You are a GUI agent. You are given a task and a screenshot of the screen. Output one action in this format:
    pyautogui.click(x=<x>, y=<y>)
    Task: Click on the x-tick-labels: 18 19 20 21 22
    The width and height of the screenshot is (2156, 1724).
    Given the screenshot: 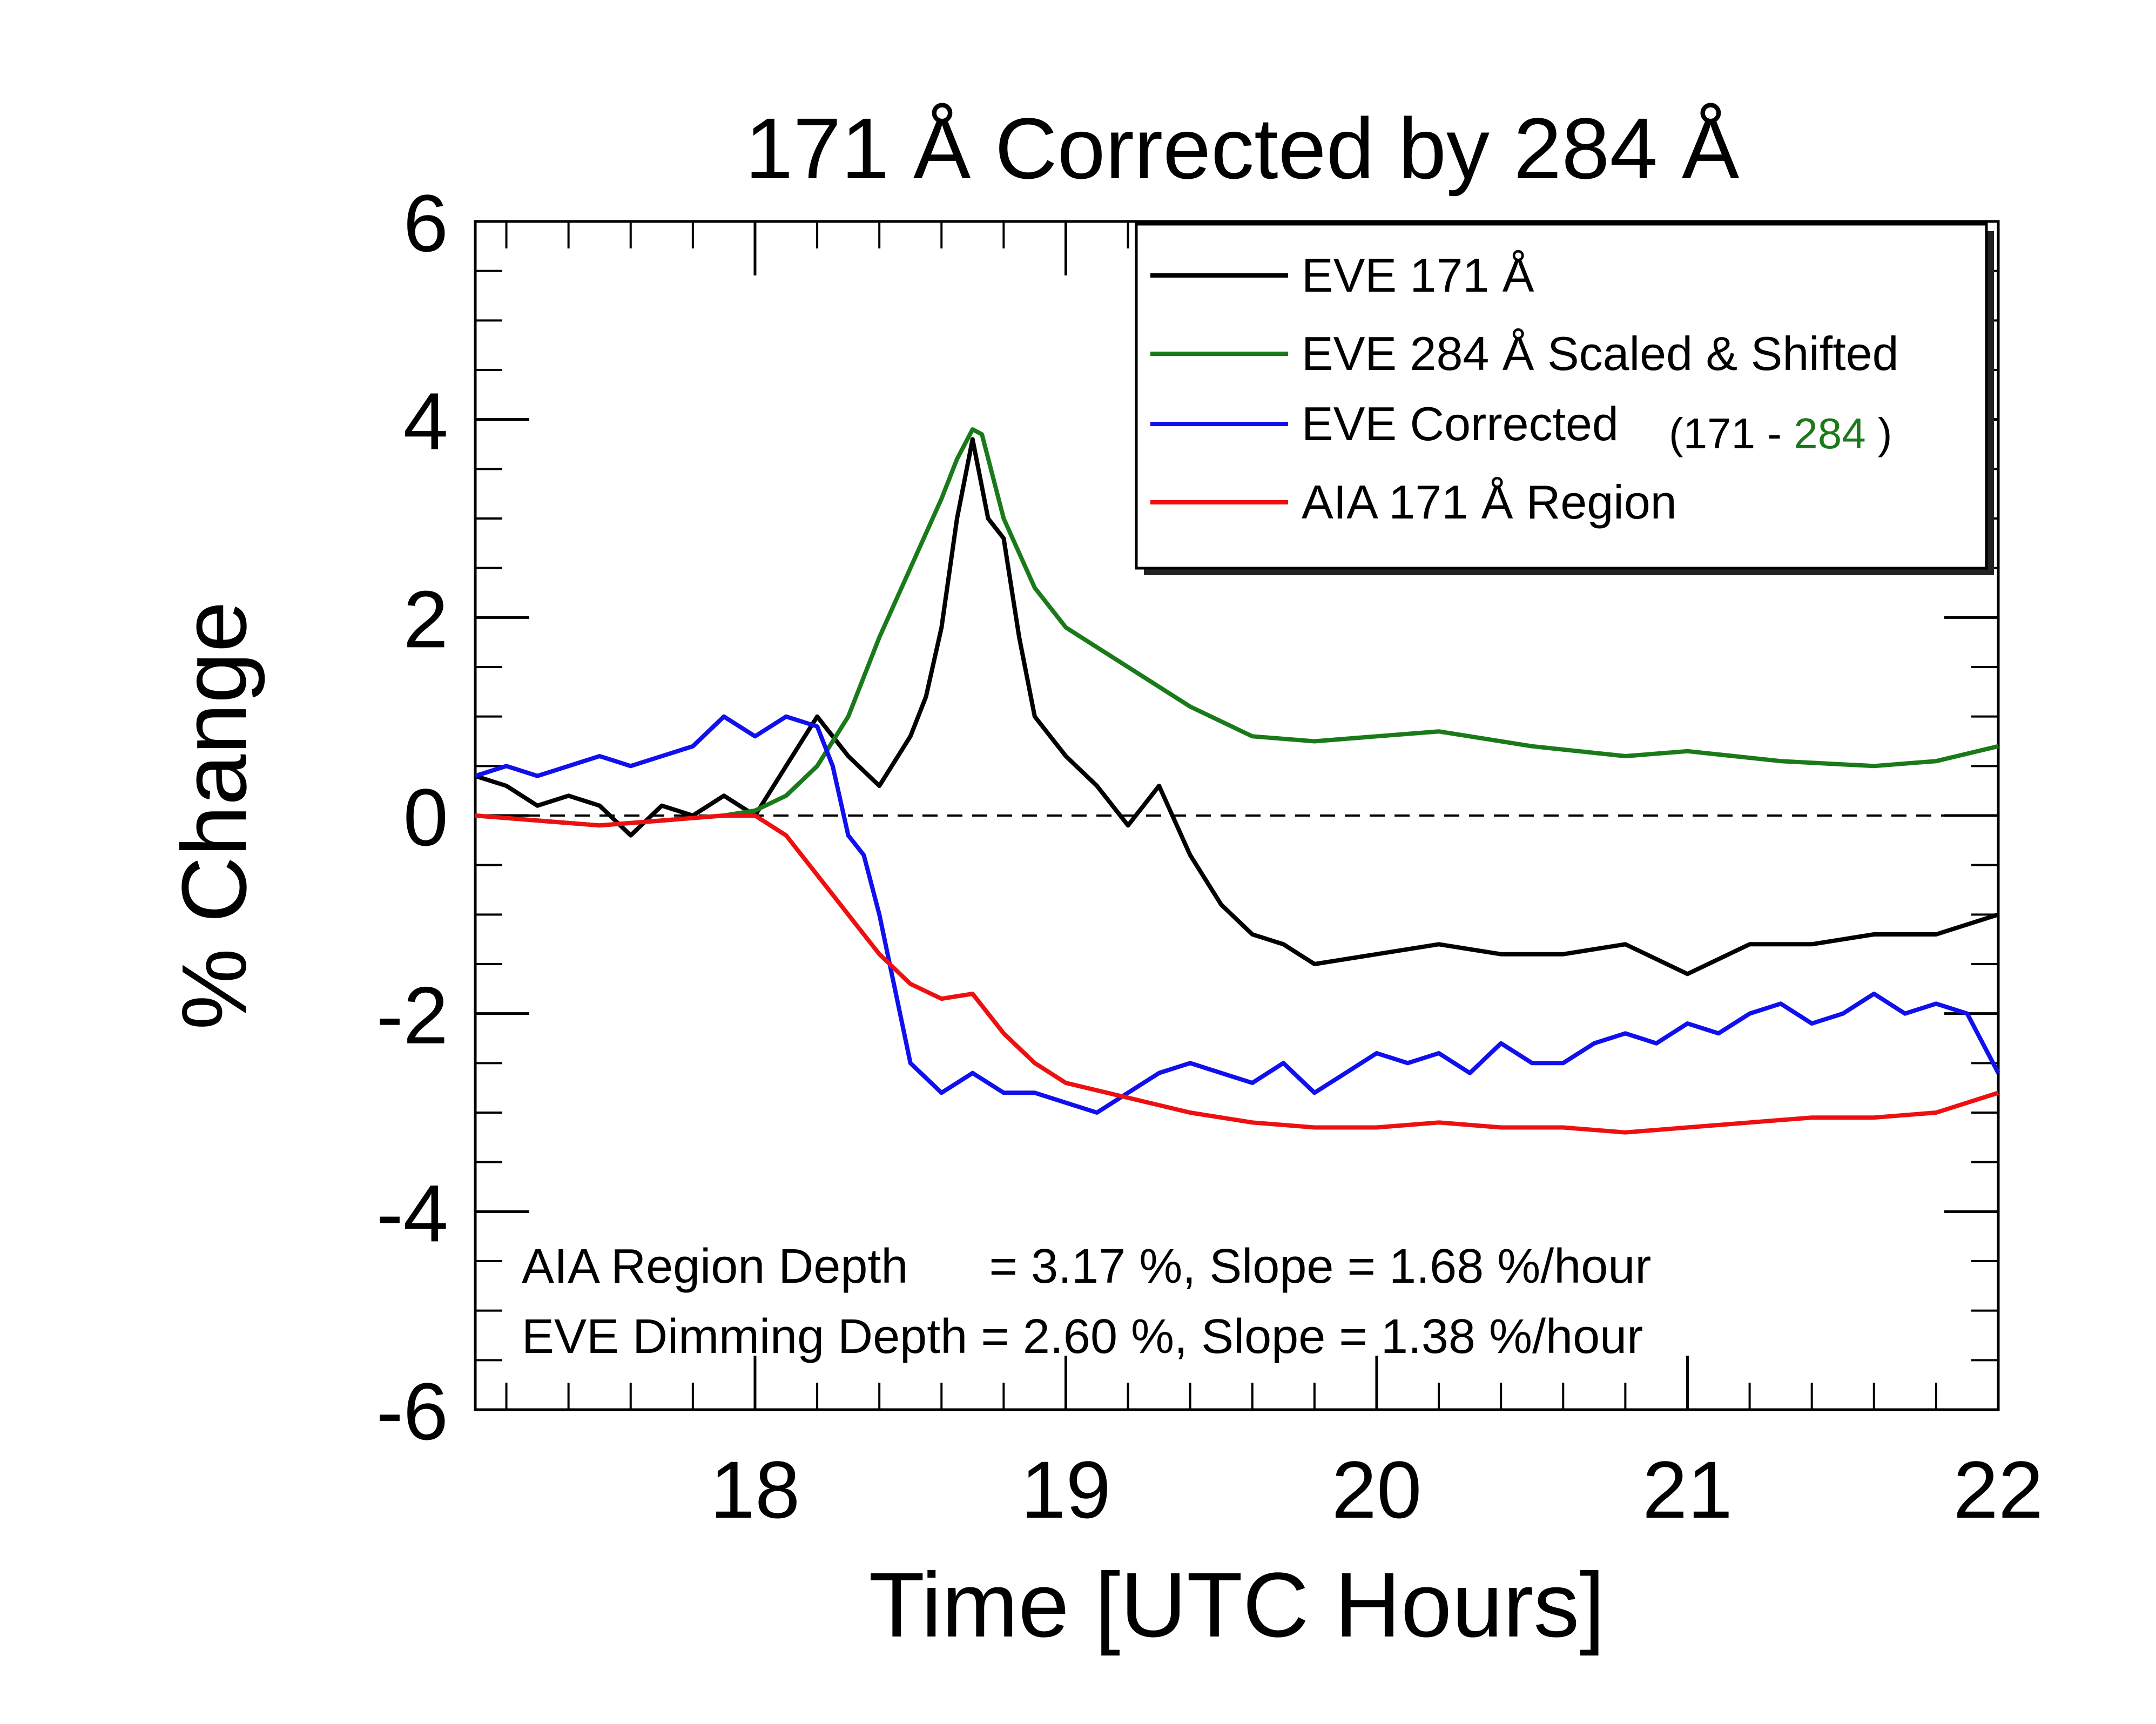 What is the action you would take?
    pyautogui.click(x=1377, y=1489)
    